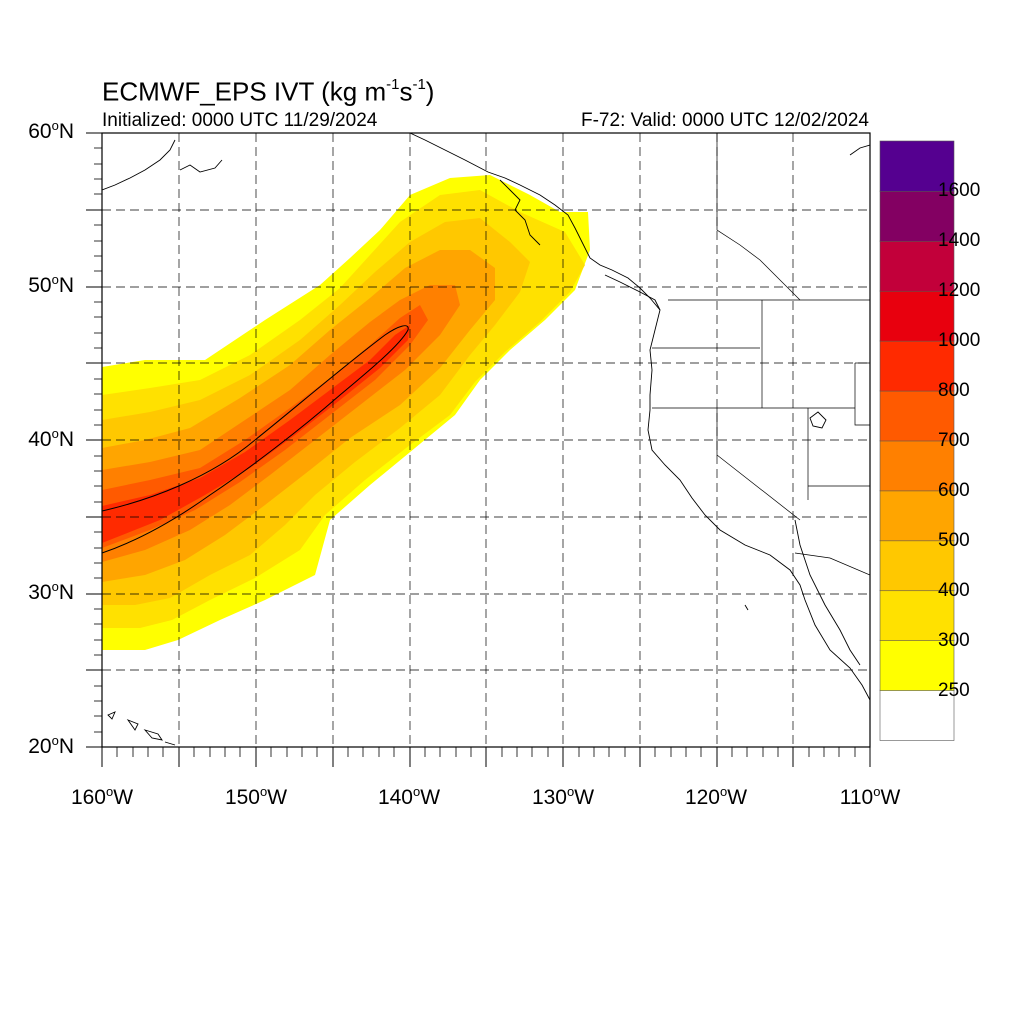  Describe the element at coordinates (954, 690) in the screenshot. I see `colorbar-label-250: 250` at that location.